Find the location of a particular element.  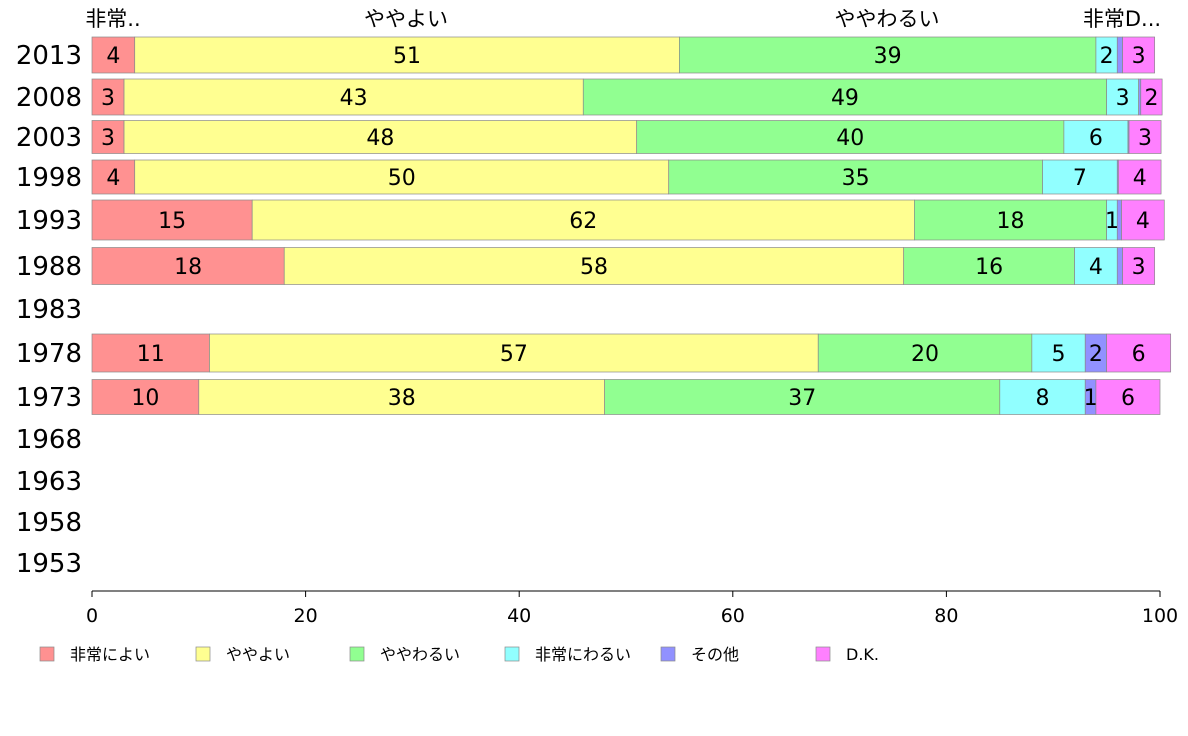

data-label: 43 is located at coordinates (354, 98).